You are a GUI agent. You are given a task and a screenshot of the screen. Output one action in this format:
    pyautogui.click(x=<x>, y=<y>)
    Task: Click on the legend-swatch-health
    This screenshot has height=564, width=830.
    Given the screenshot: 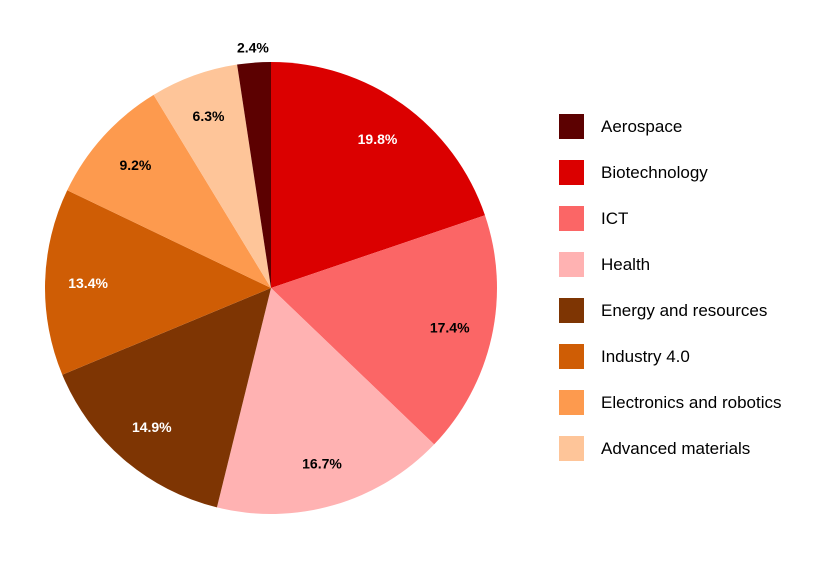 What is the action you would take?
    pyautogui.click(x=571, y=264)
    